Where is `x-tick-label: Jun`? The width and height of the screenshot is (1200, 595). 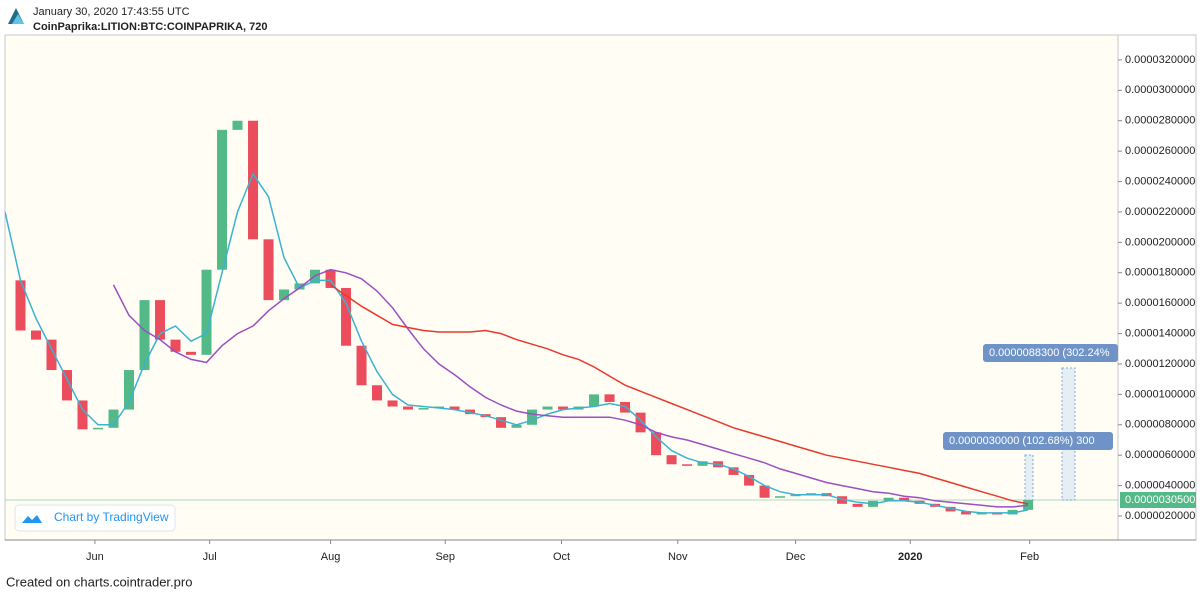
x-tick-label: Jun is located at coordinates (95, 557).